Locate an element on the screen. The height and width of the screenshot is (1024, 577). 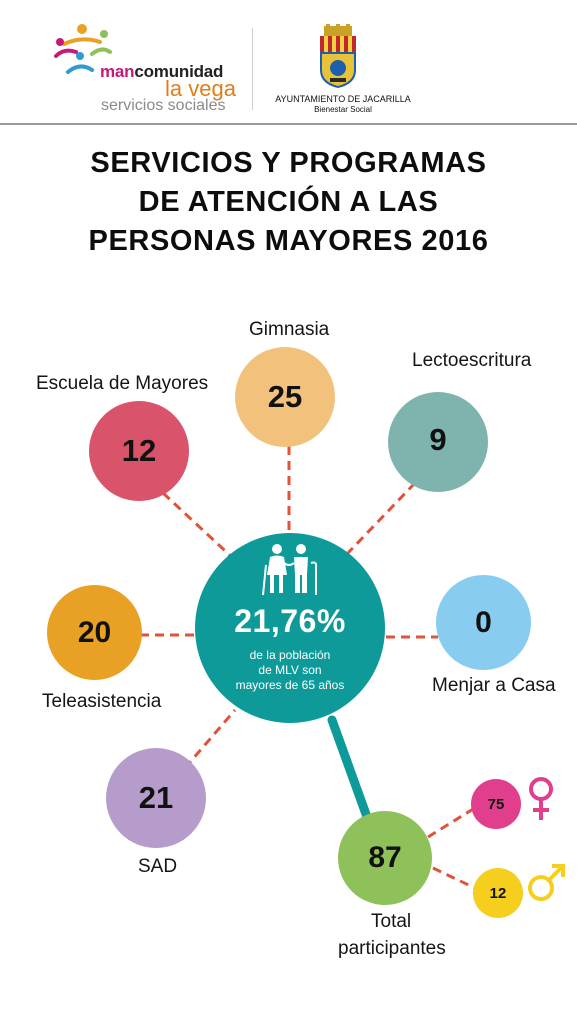
female-count-value: 75 is located at coordinates (496, 804).